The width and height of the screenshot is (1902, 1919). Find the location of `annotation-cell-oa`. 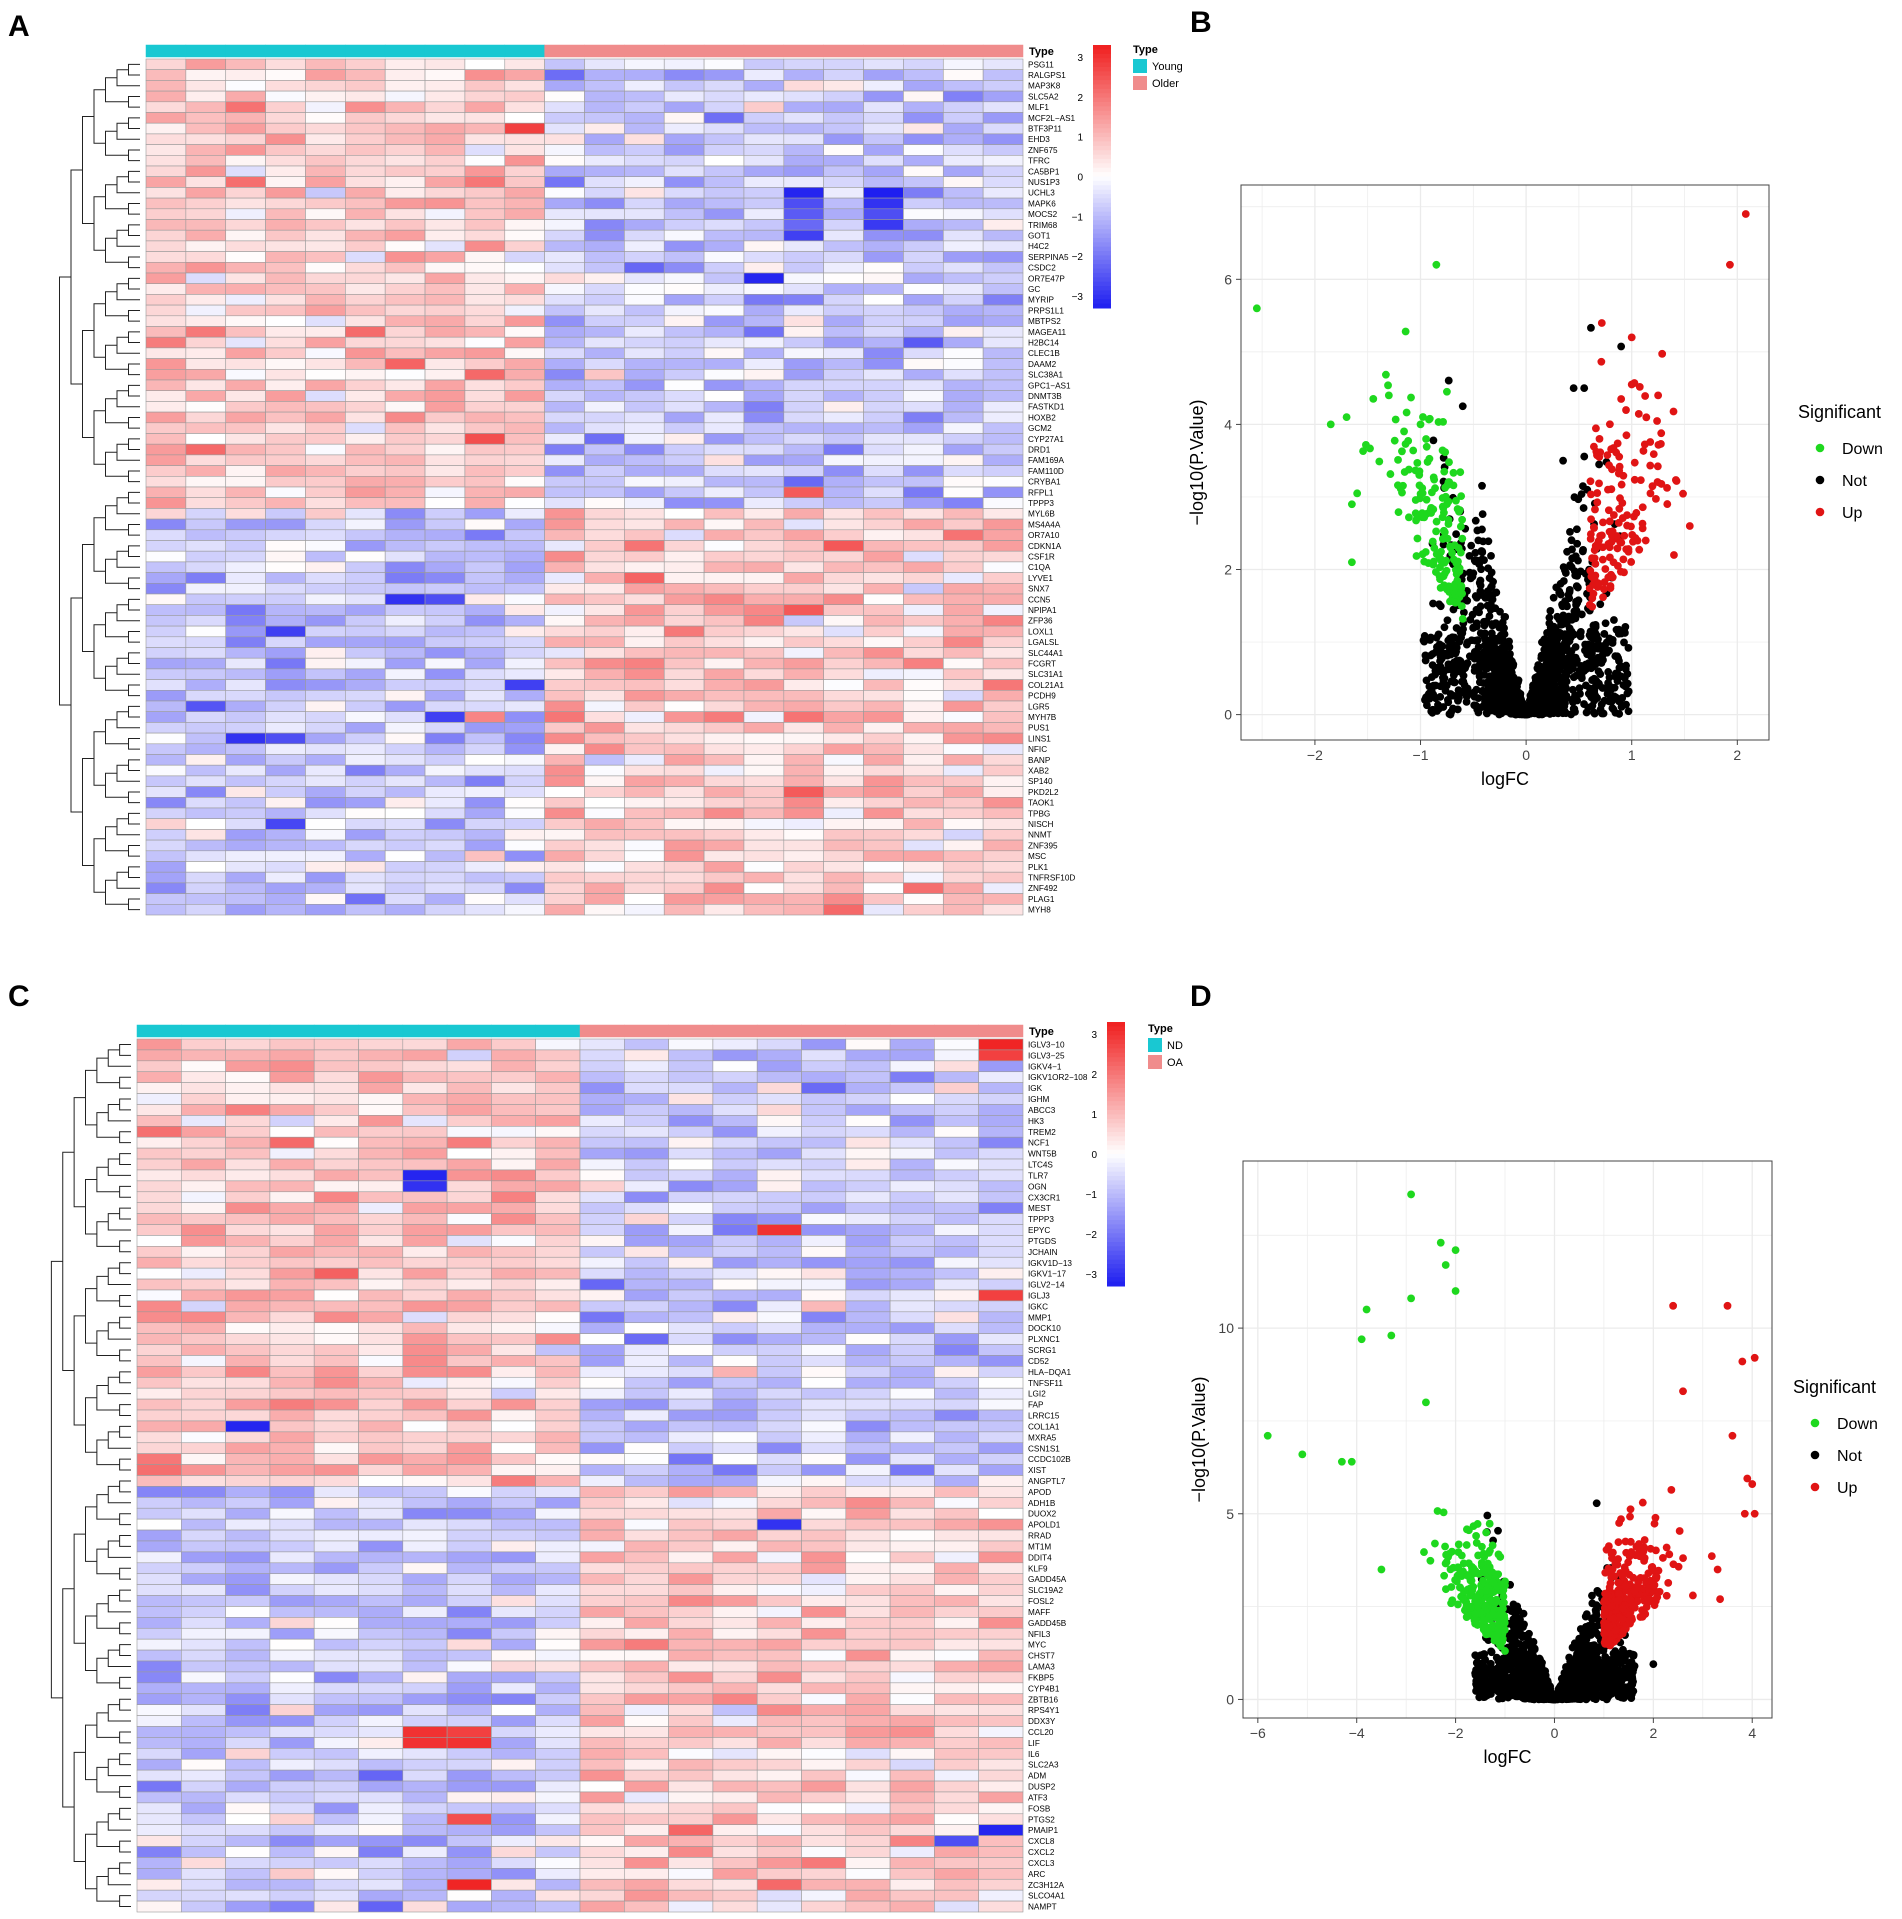

annotation-cell-oa is located at coordinates (912, 1031).